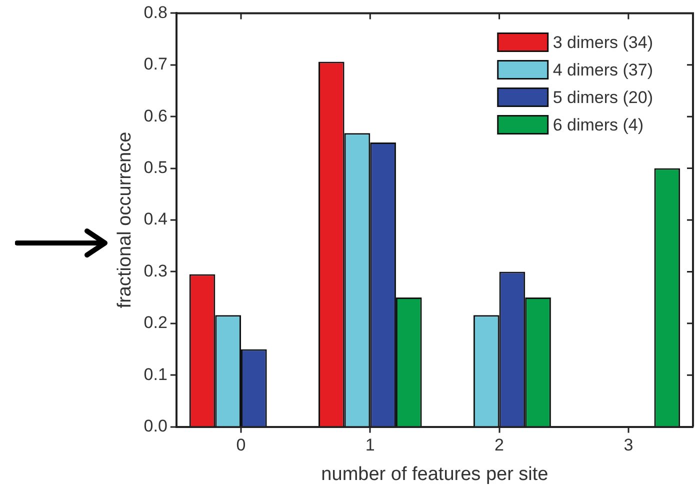  Describe the element at coordinates (598, 124) in the screenshot. I see `legend-label: 6 dimers (4)` at that location.